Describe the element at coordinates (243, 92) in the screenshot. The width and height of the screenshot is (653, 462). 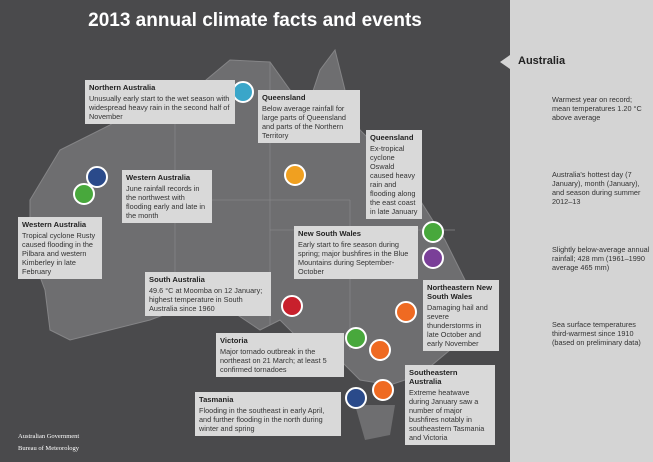
I see `rain-icon` at that location.